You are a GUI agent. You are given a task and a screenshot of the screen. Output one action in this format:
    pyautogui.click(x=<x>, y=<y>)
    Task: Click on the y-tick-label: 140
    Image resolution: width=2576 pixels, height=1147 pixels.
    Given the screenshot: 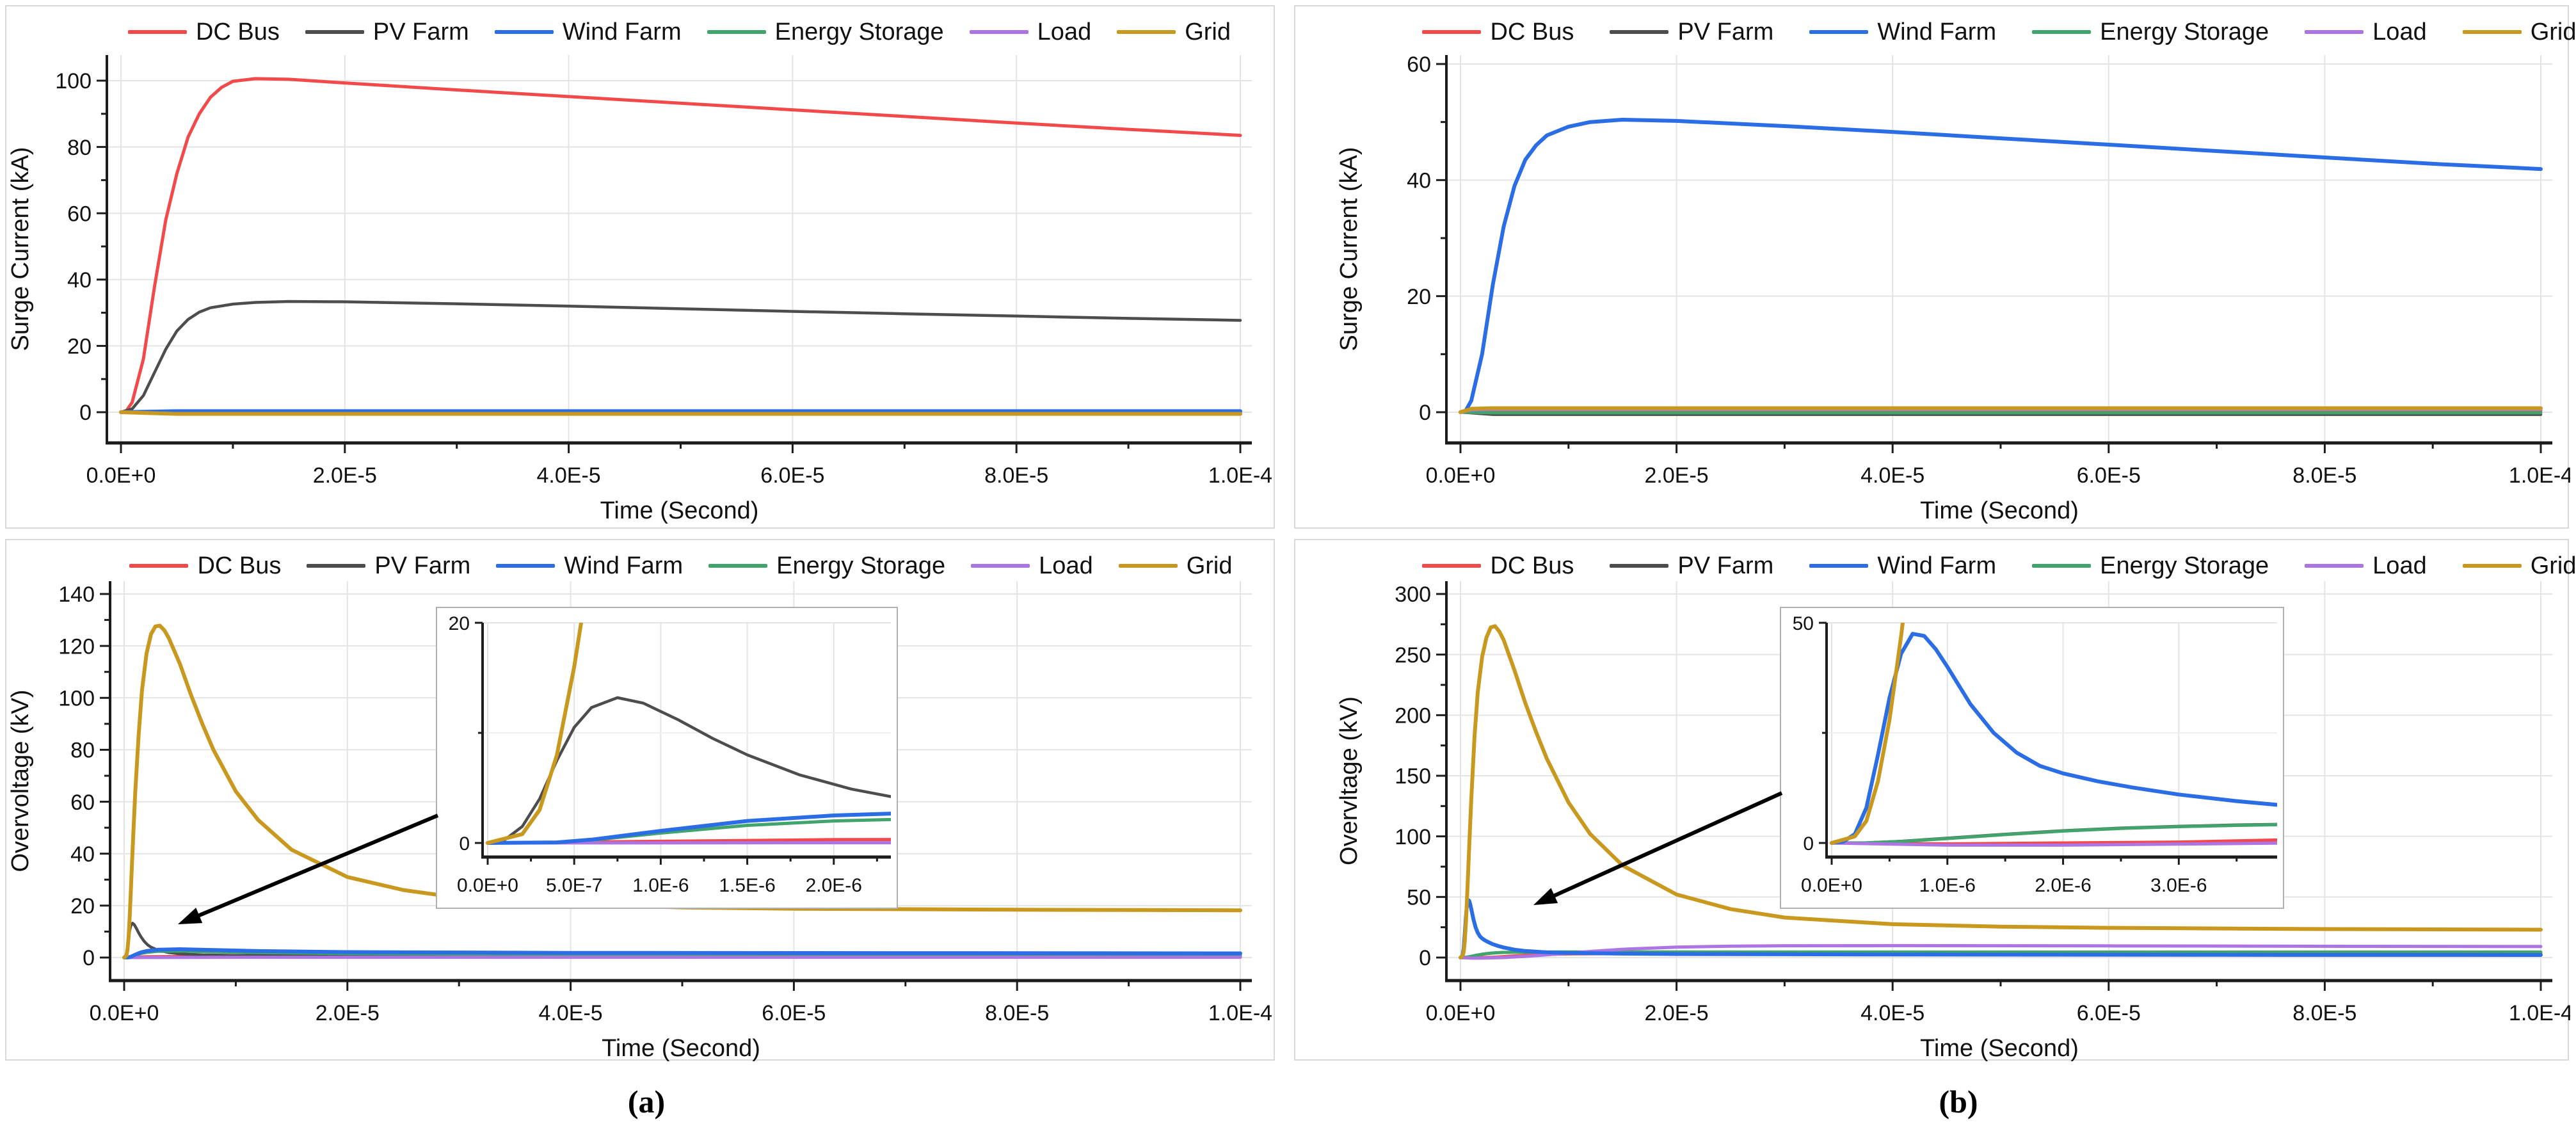 What is the action you would take?
    pyautogui.click(x=76, y=594)
    